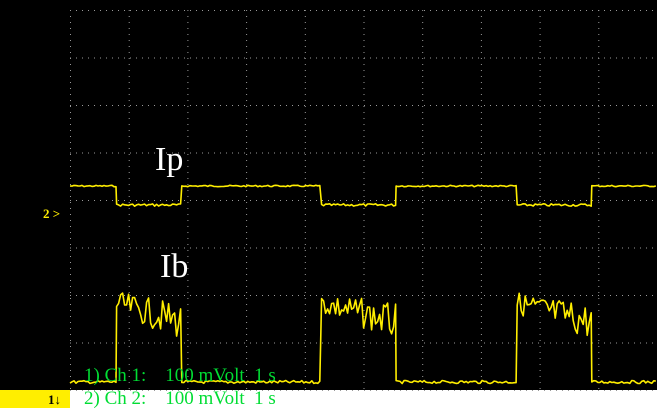 Image resolution: width=657 pixels, height=408 pixels. What do you see at coordinates (180, 375) in the screenshot?
I see `channel-1-info: 1) Ch 1: 100 mVolt 1 s` at bounding box center [180, 375].